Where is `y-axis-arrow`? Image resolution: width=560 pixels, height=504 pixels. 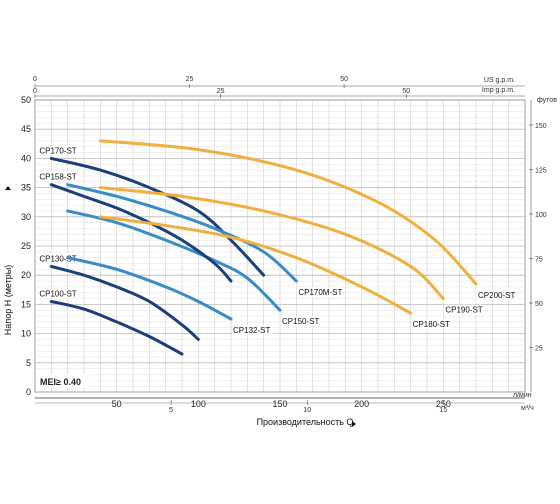
y-axis-arrow is located at coordinates (8, 188).